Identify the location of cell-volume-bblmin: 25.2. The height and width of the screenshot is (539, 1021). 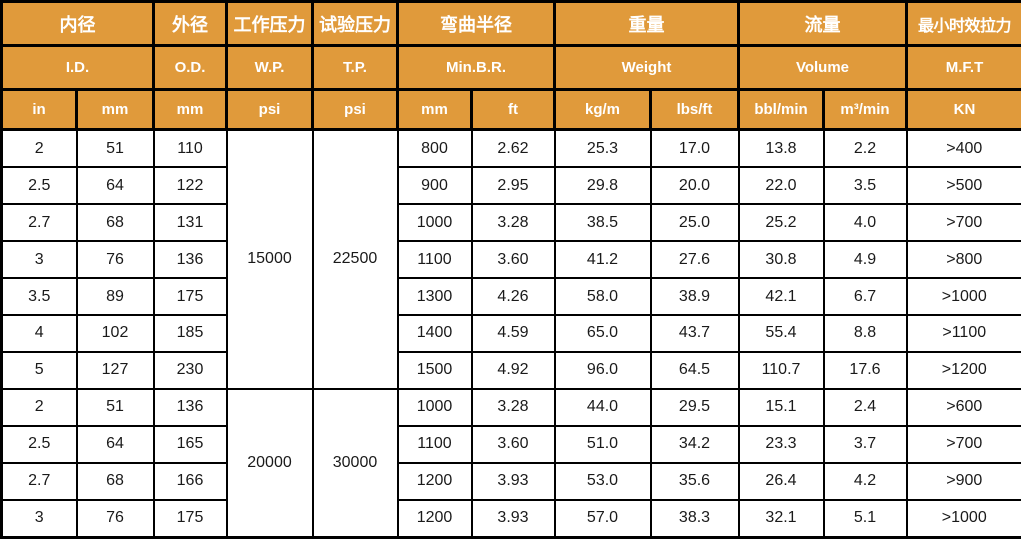
(781, 223).